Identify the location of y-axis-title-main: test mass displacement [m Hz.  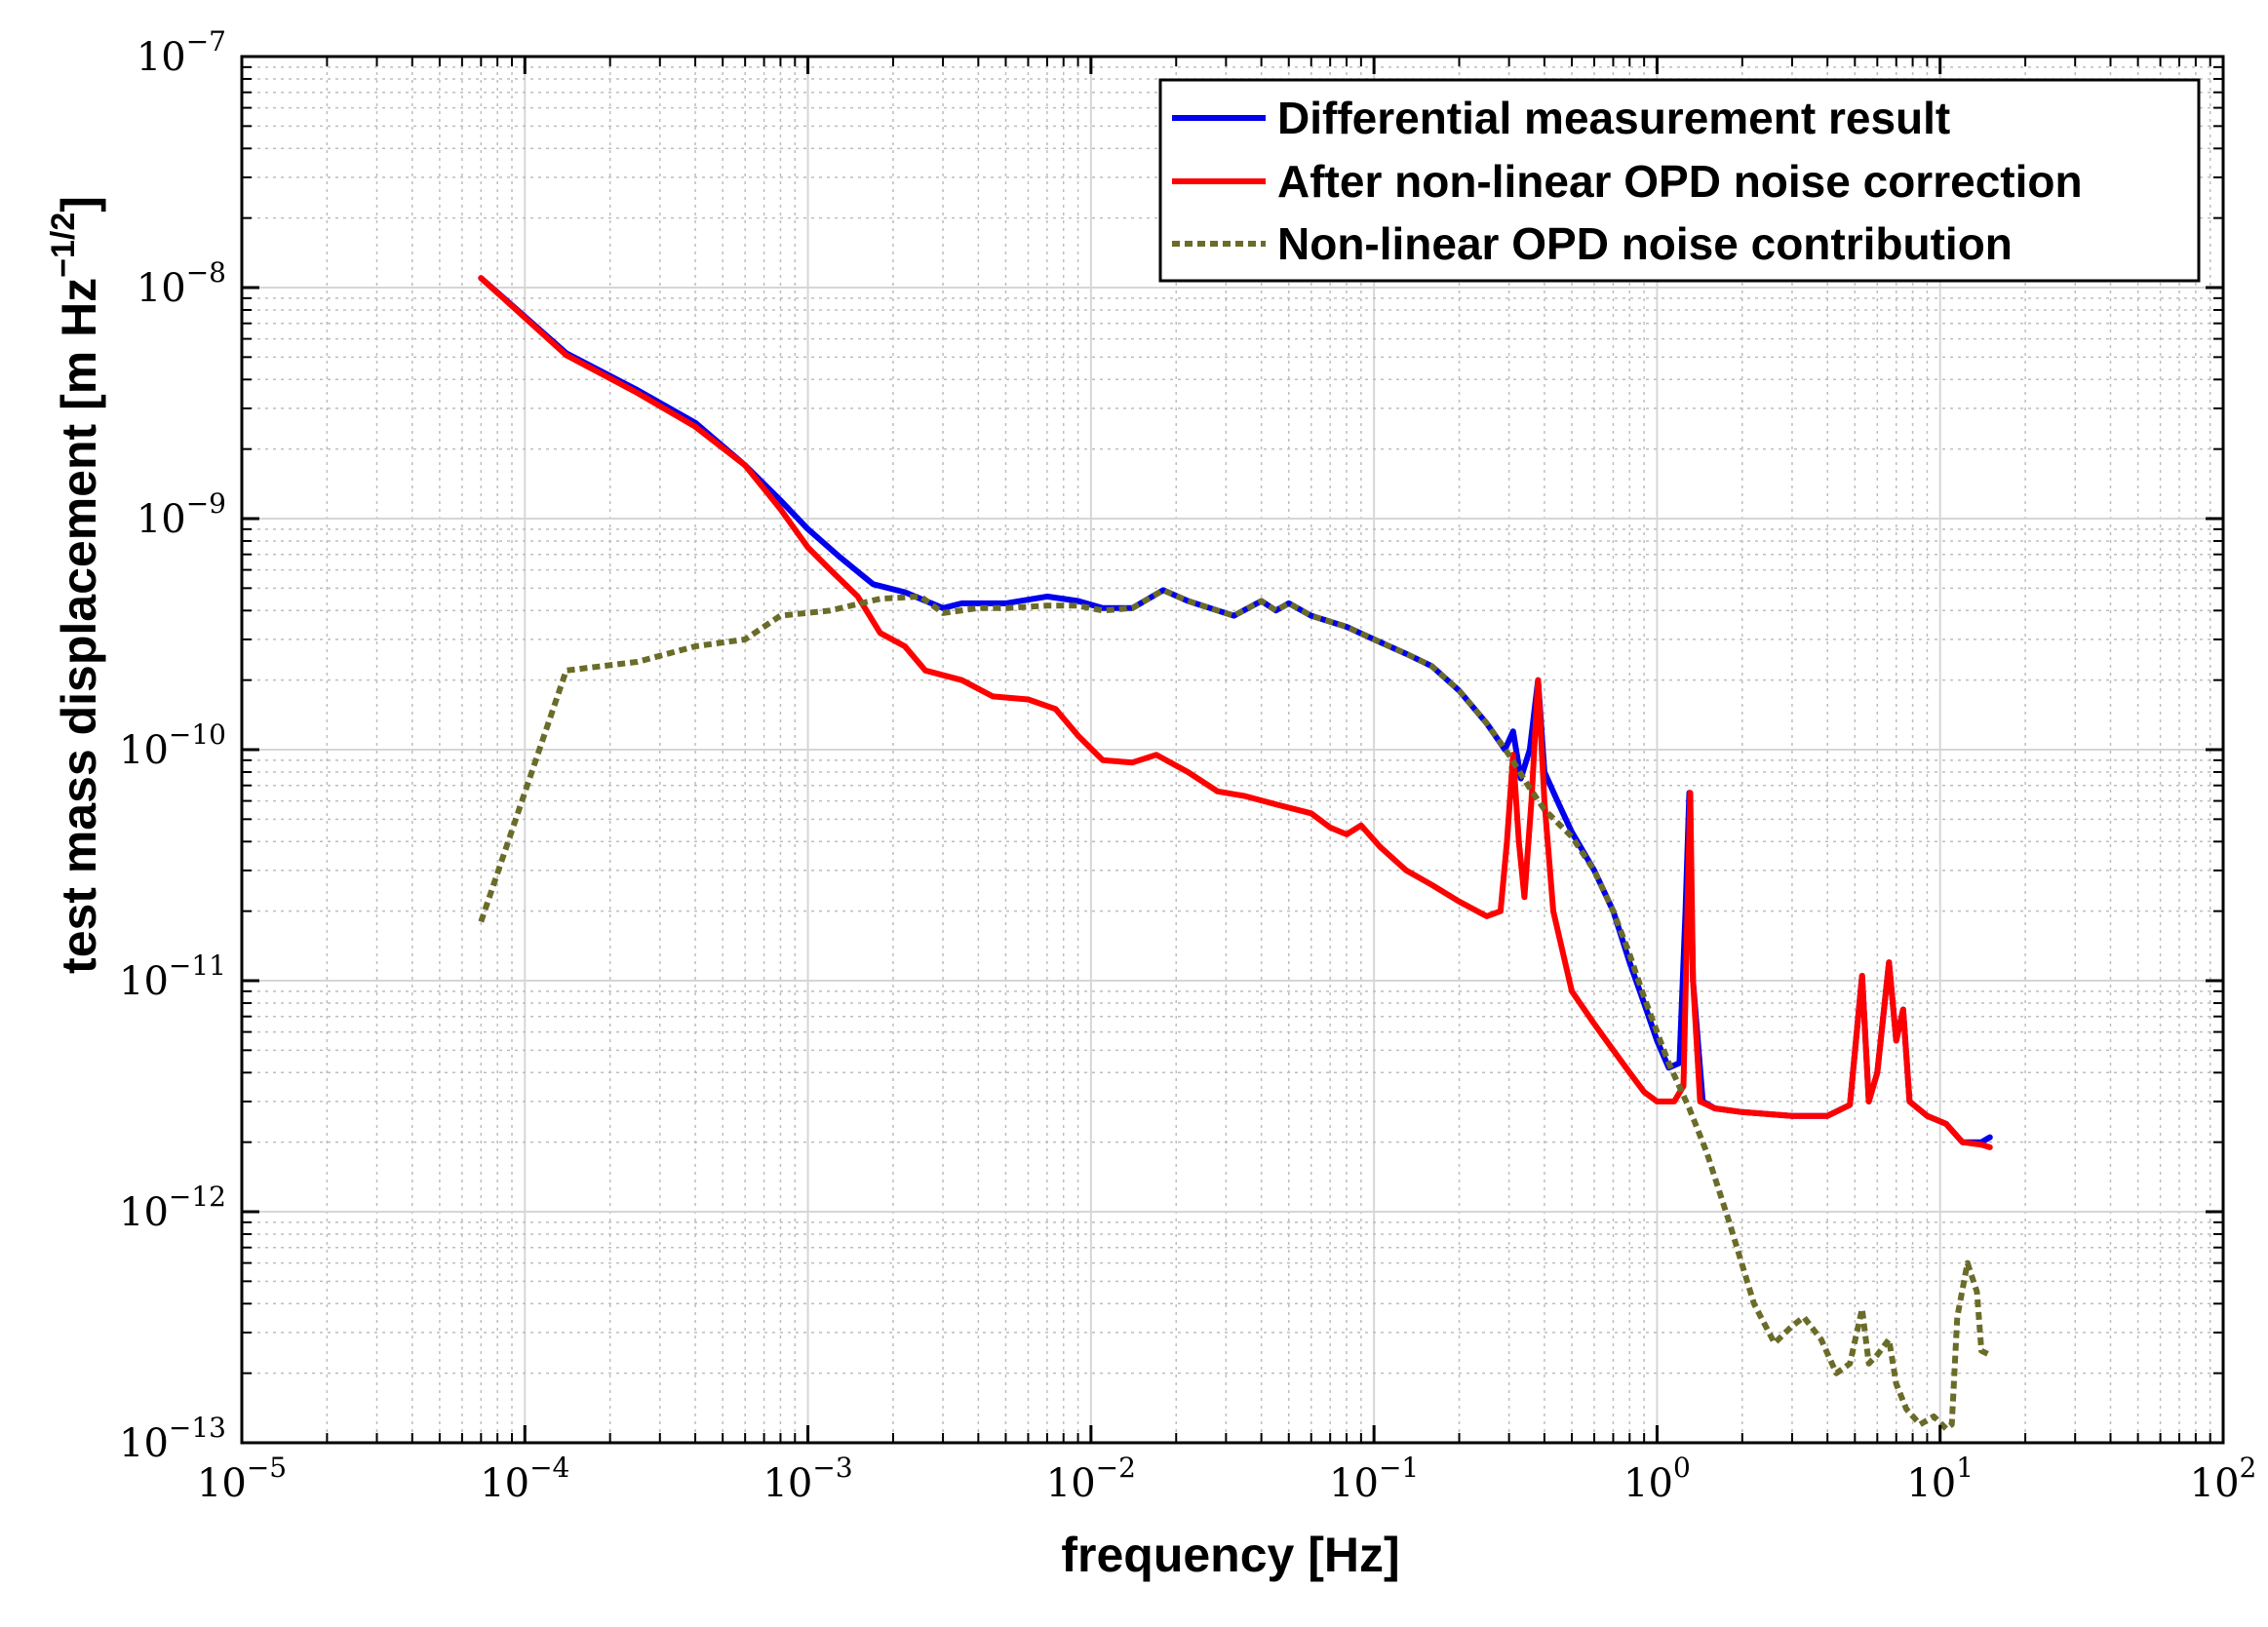
(79, 626).